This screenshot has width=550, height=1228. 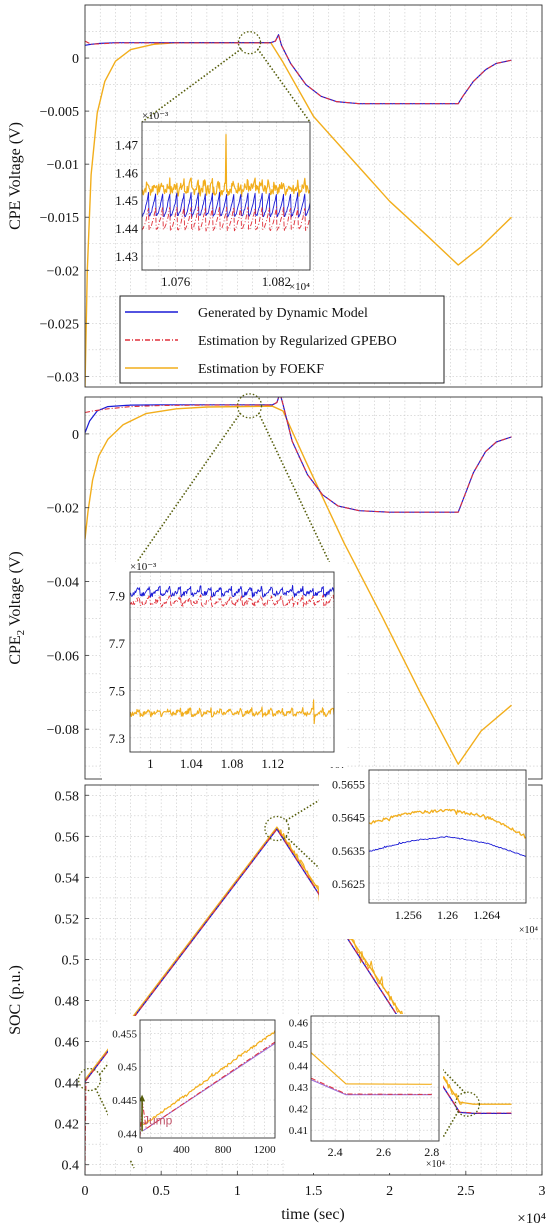 I want to click on inset-x-tick-label: 2.4, so click(x=335, y=1152).